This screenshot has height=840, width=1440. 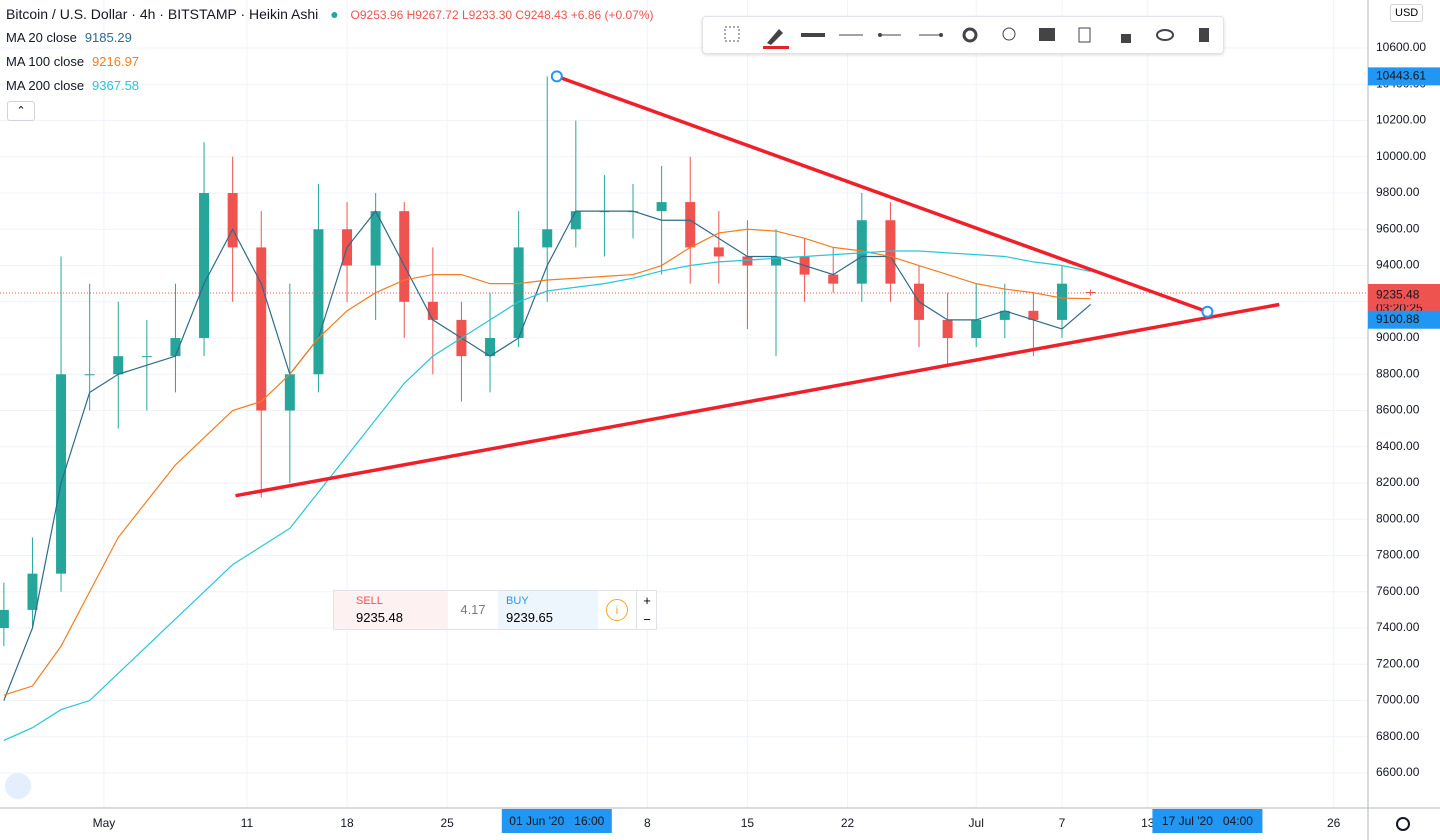 I want to click on sell-label: SELL, so click(x=369, y=601).